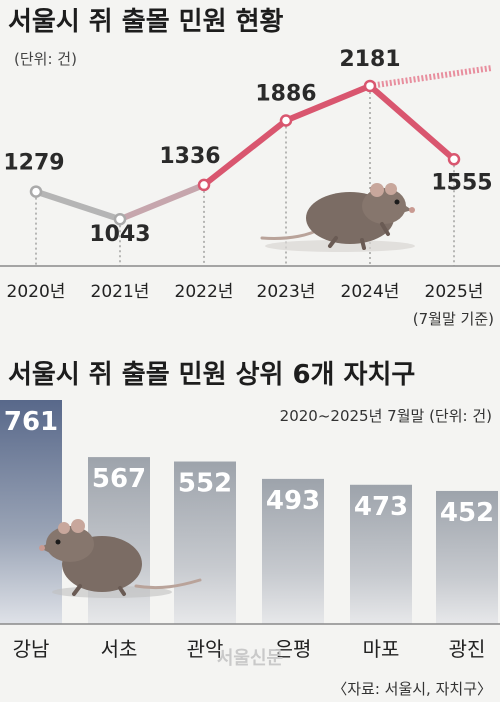  What do you see at coordinates (381, 507) in the screenshot?
I see `bar-value-label-4: 473` at bounding box center [381, 507].